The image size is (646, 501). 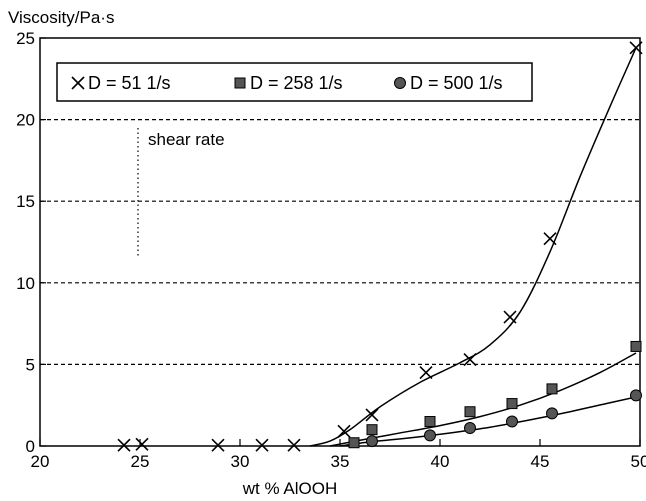 What do you see at coordinates (440, 461) in the screenshot?
I see `x-tick-label: 40` at bounding box center [440, 461].